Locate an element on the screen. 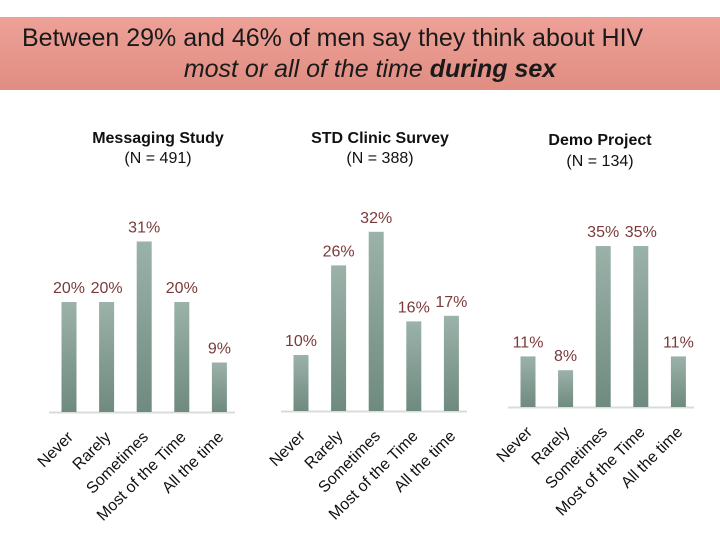 This screenshot has width=720, height=540. chart-3-title: Demo Project is located at coordinates (600, 140).